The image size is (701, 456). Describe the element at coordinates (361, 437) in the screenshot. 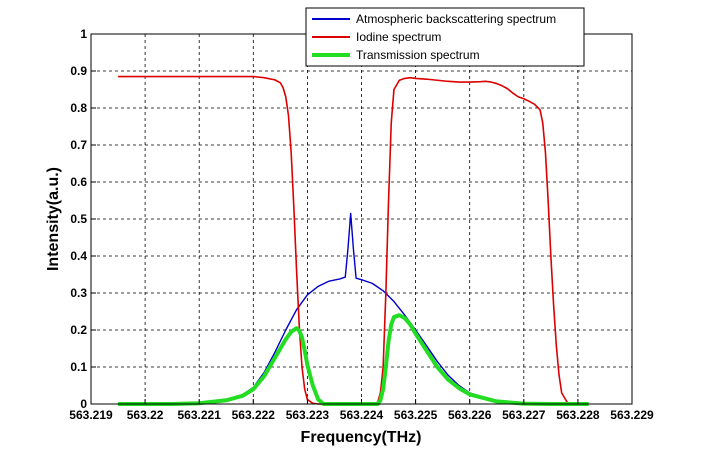

I see `x-axis-label: Frequency(THz)` at that location.